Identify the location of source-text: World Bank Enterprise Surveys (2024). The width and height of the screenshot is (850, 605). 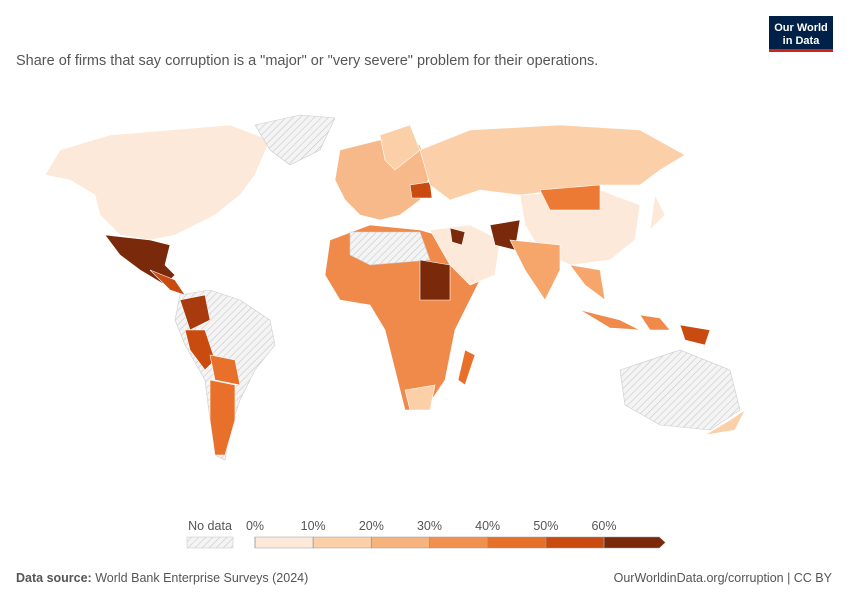
(201, 578).